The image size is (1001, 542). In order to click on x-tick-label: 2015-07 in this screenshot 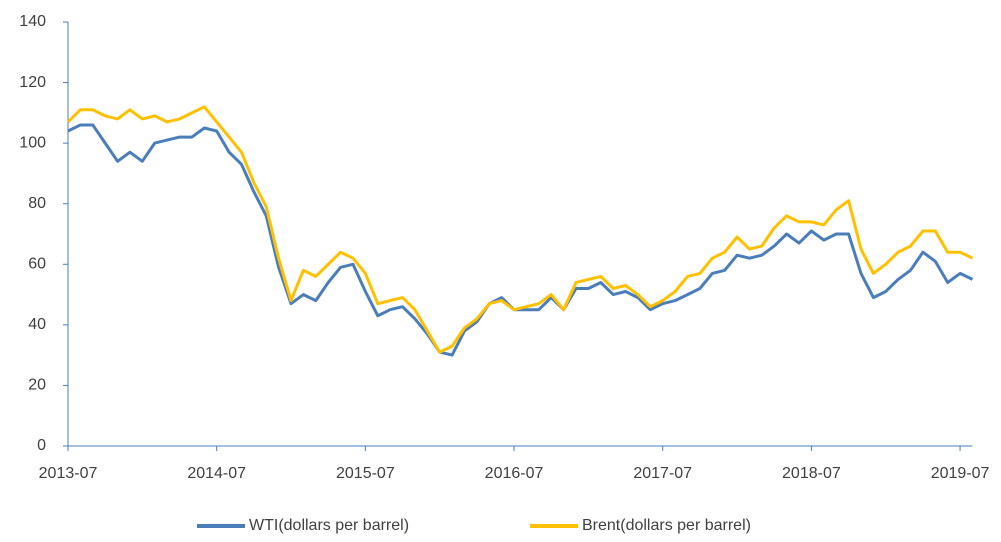, I will do `click(365, 473)`.